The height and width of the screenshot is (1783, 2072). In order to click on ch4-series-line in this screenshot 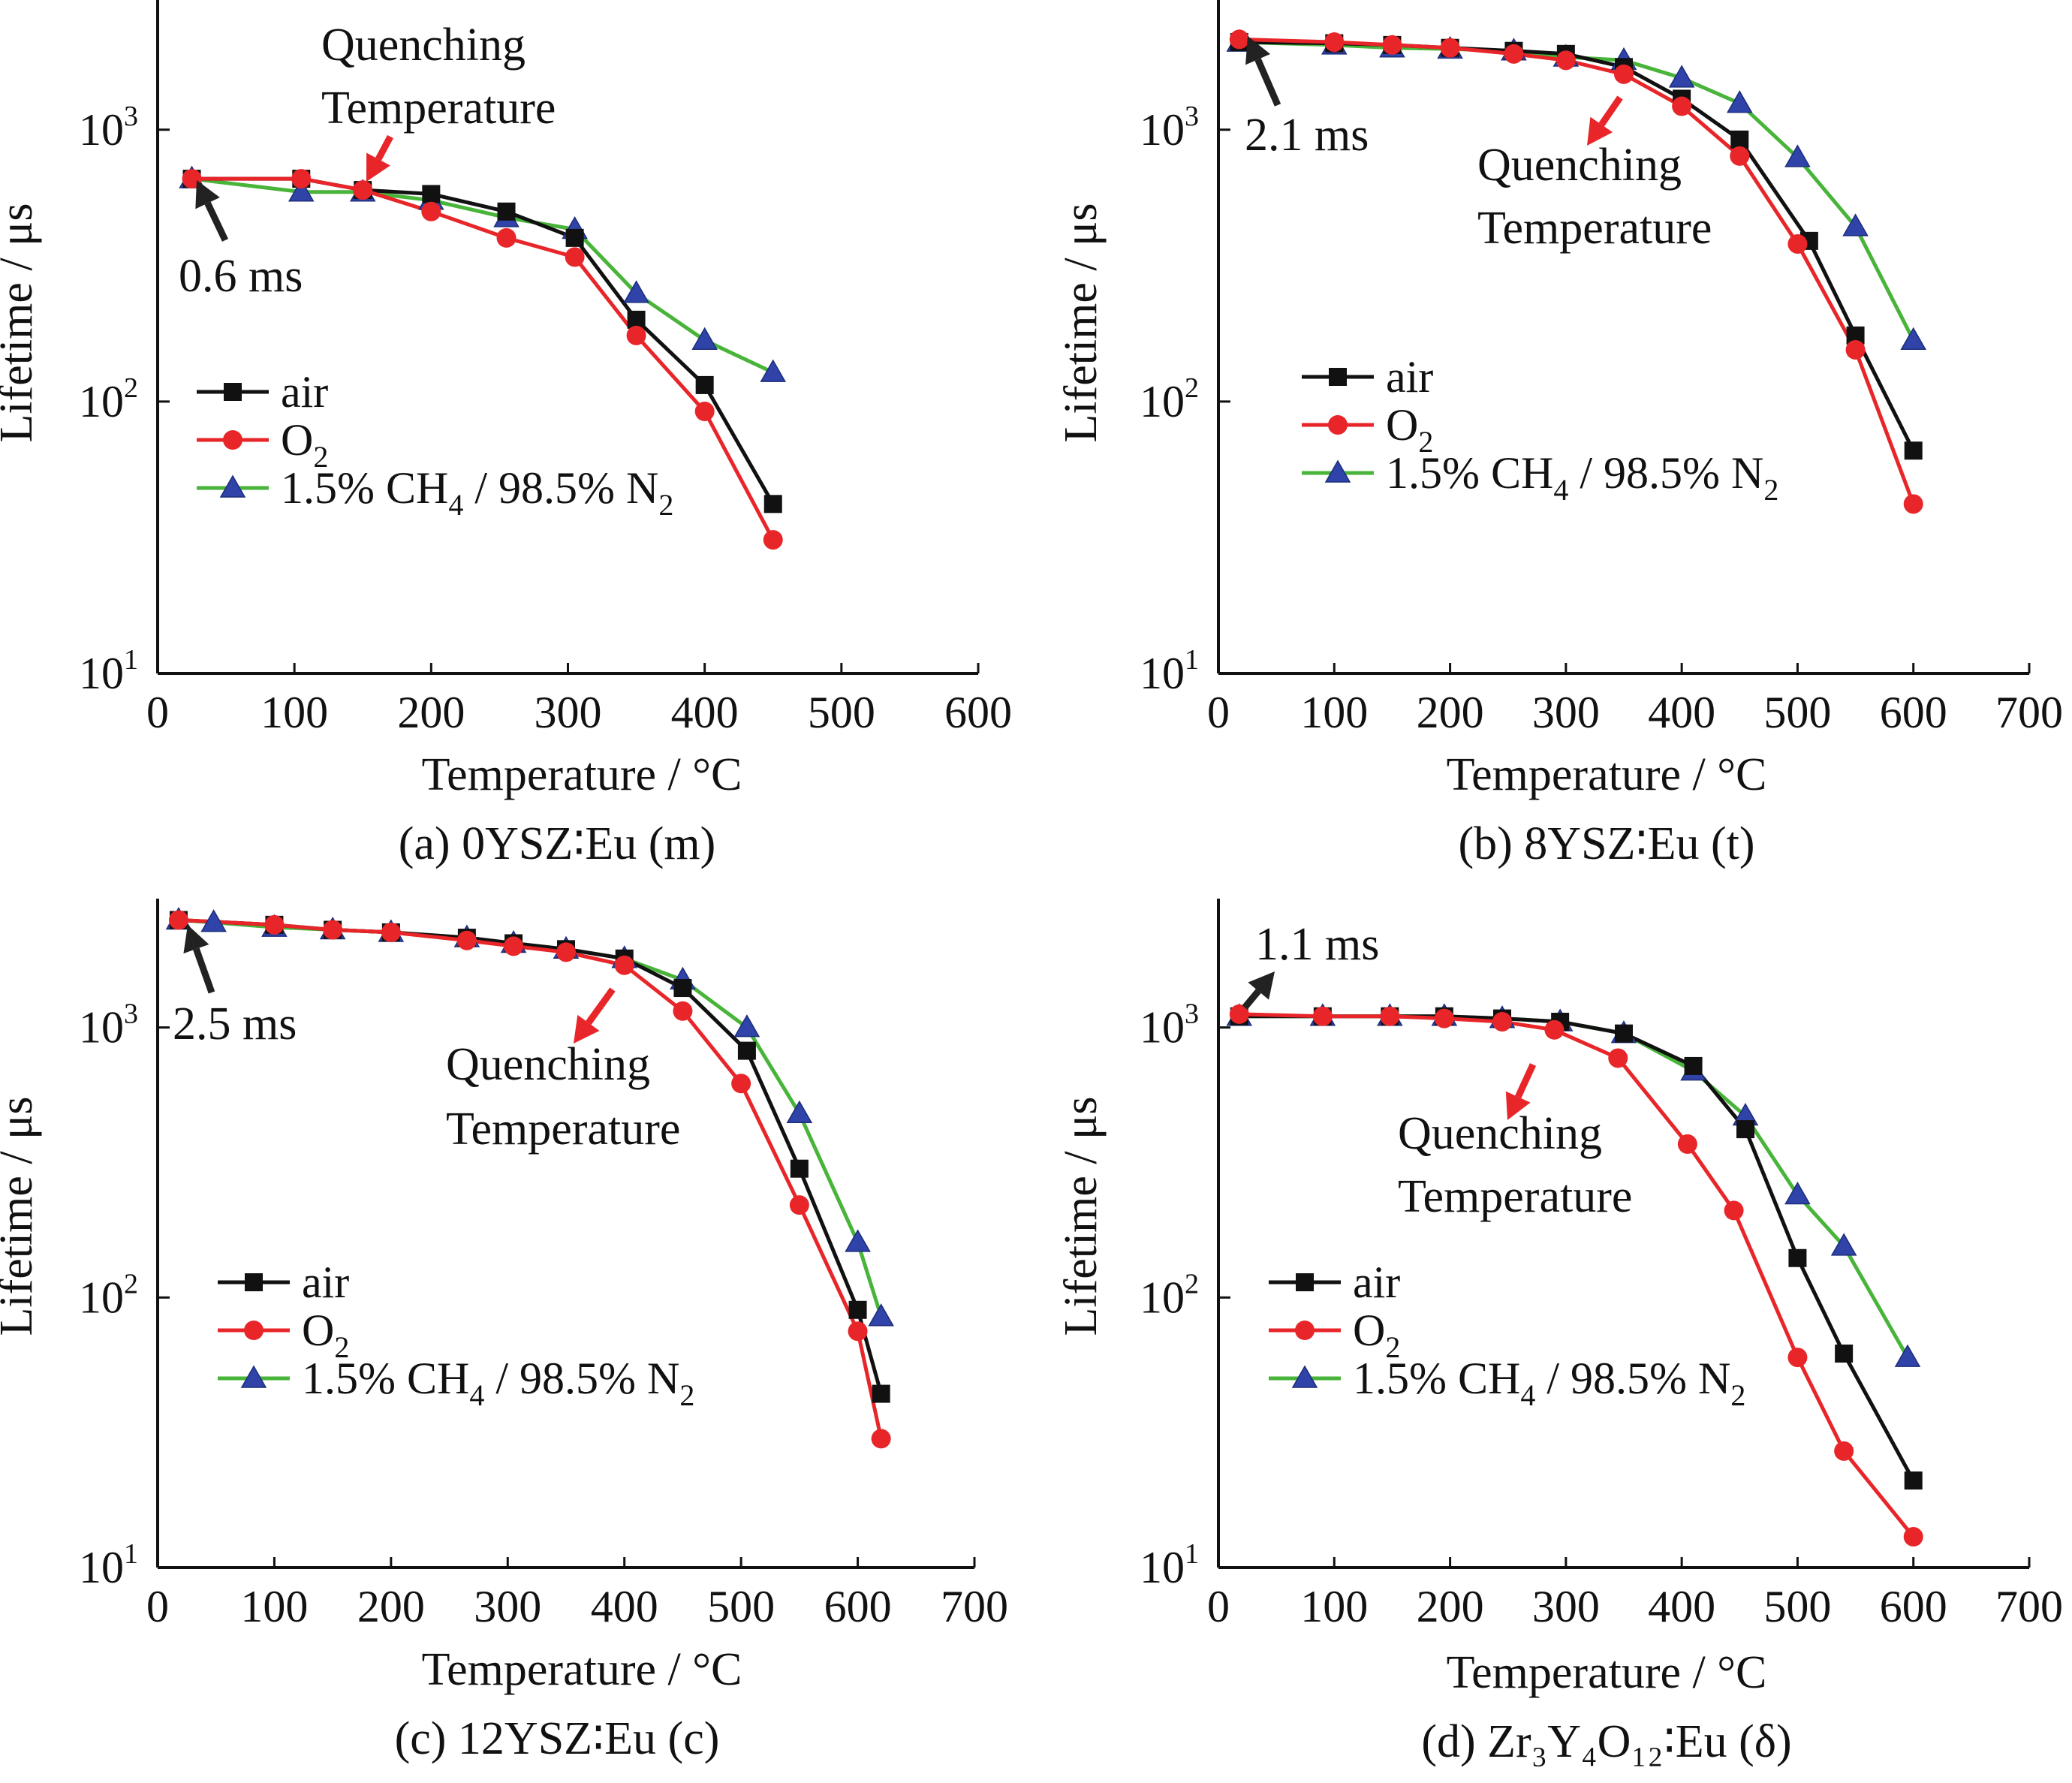, I will do `click(1577, 191)`.